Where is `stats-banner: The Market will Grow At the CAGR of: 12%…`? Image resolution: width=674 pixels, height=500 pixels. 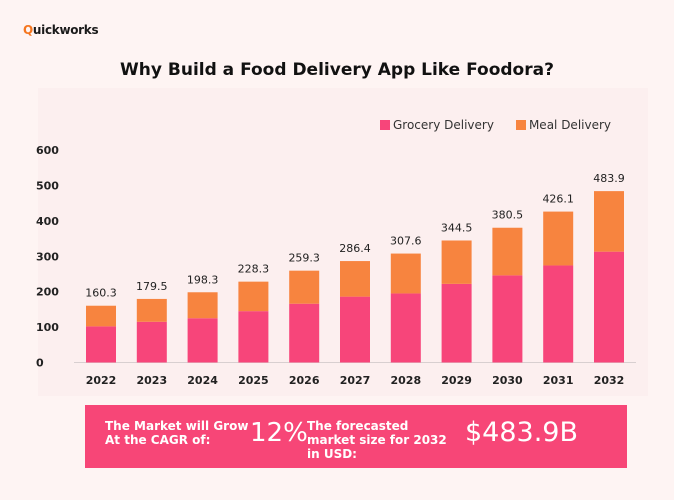 stats-banner: The Market will Grow At the CAGR of: 12%… is located at coordinates (356, 436).